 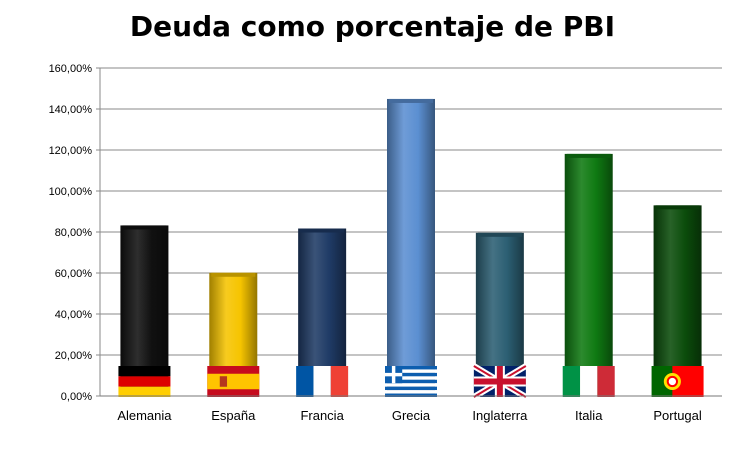 What do you see at coordinates (677, 381) in the screenshot?
I see `flag-portugal-icon` at bounding box center [677, 381].